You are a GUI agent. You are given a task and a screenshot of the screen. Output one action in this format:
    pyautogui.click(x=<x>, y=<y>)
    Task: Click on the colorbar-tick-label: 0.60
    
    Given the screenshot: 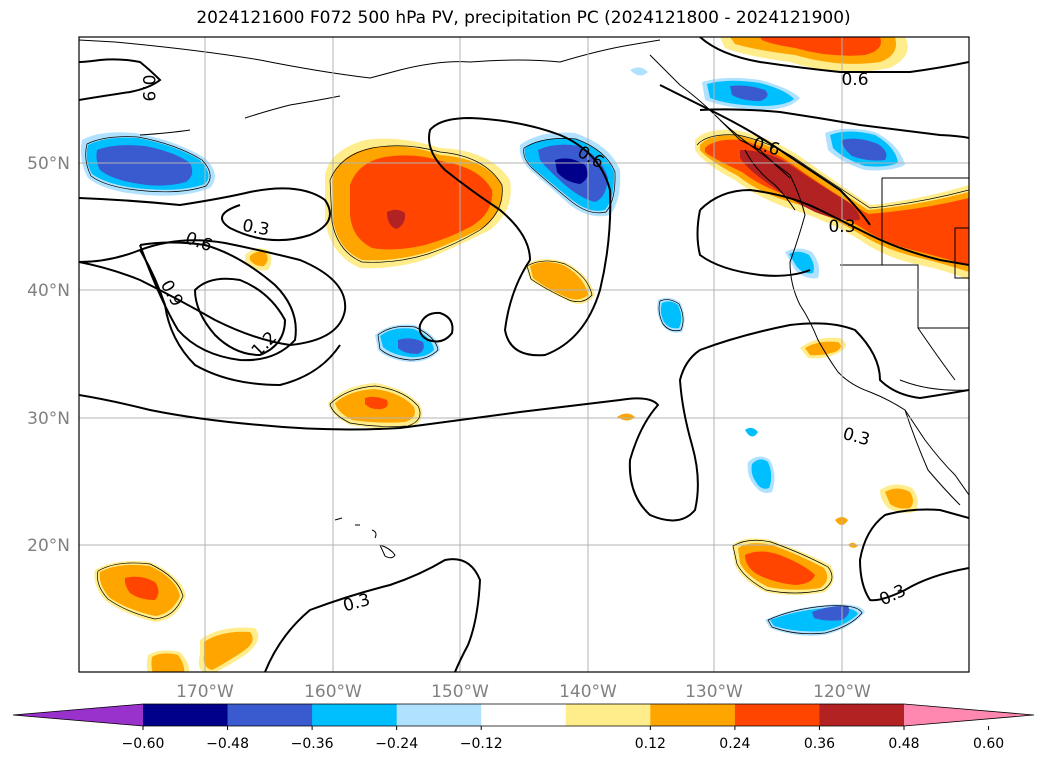 What is the action you would take?
    pyautogui.click(x=988, y=744)
    